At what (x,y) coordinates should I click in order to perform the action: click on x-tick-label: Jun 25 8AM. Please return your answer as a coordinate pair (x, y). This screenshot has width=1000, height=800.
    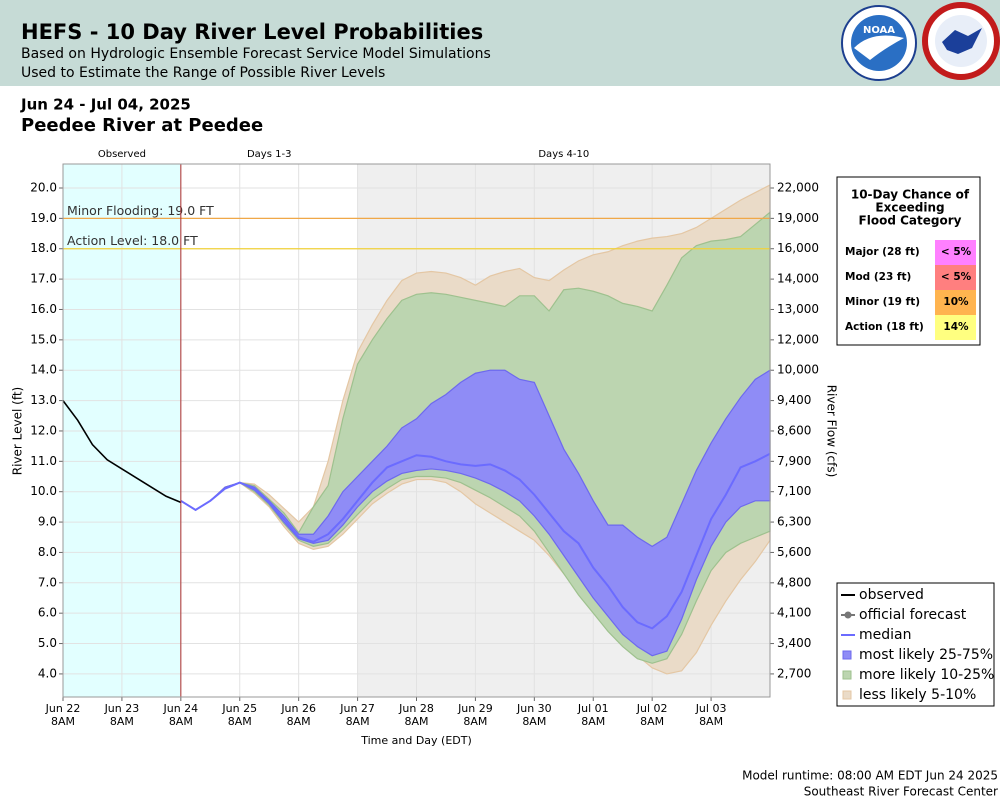
    Looking at the image, I should click on (239, 715).